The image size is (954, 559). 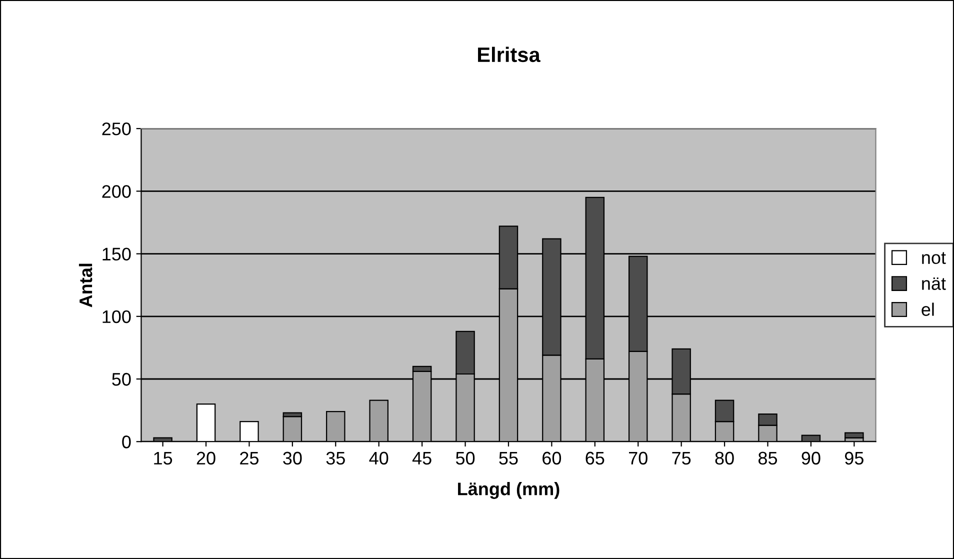 I want to click on legend-label: el, so click(x=928, y=309).